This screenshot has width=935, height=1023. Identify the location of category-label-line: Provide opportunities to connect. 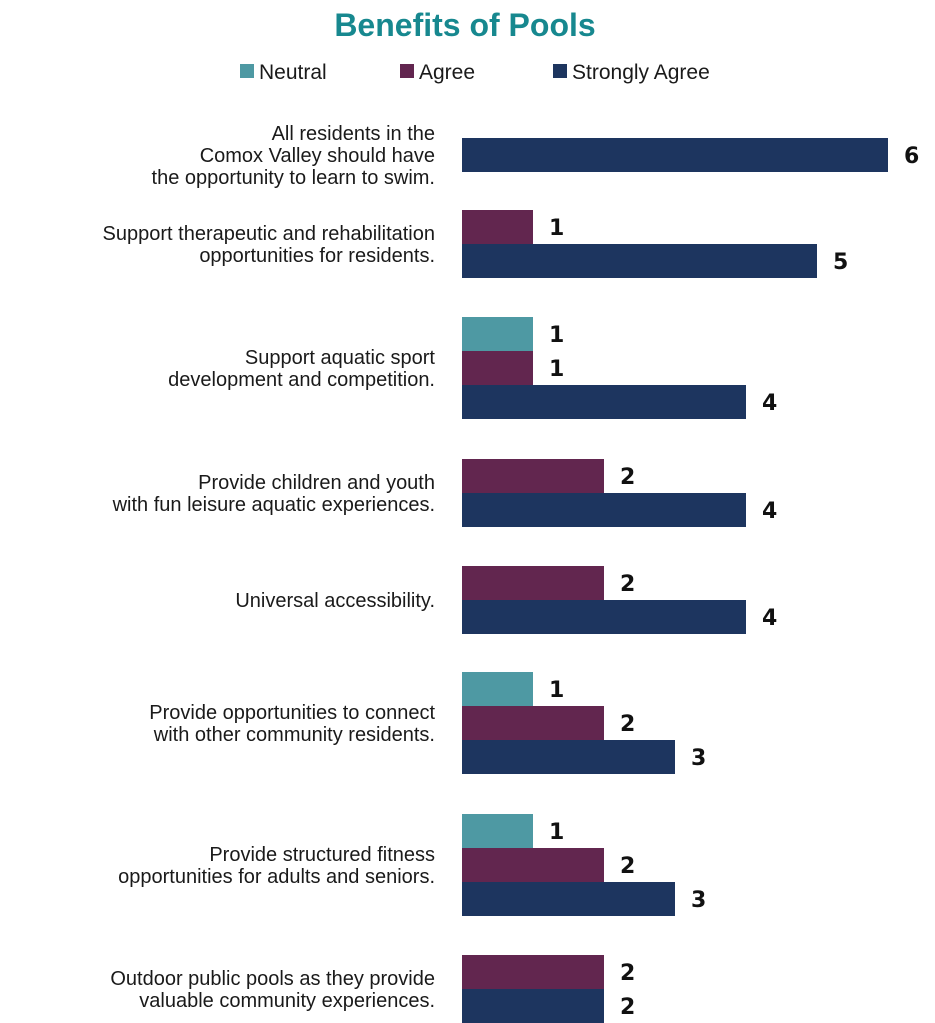
(292, 713).